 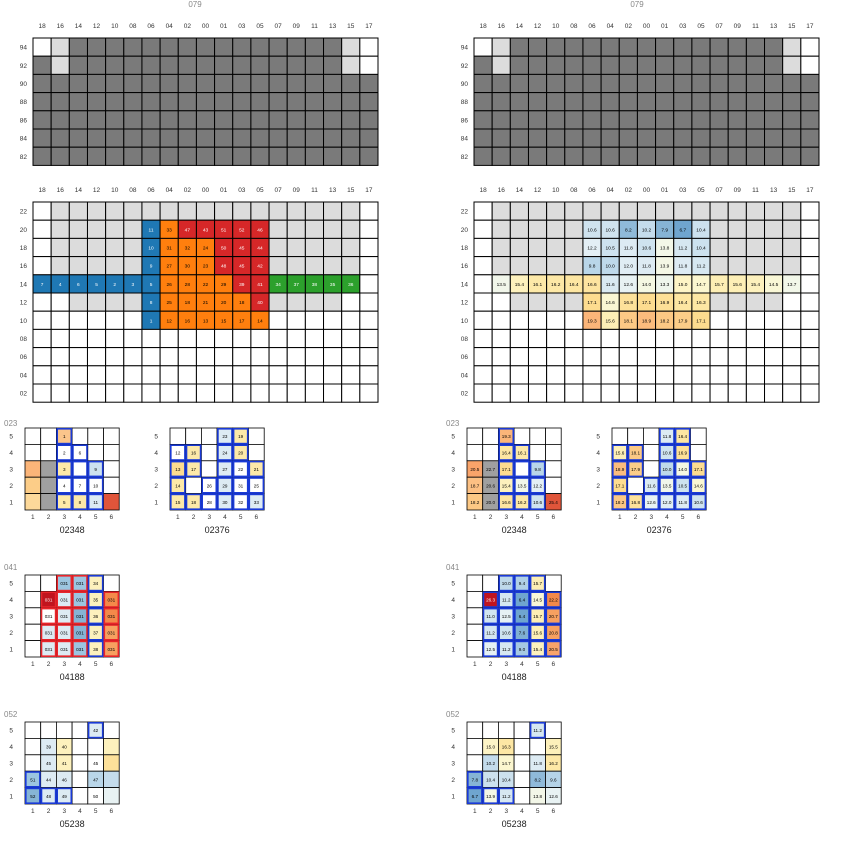 What do you see at coordinates (315, 285) in the screenshot?
I see `cell-value: 38` at bounding box center [315, 285].